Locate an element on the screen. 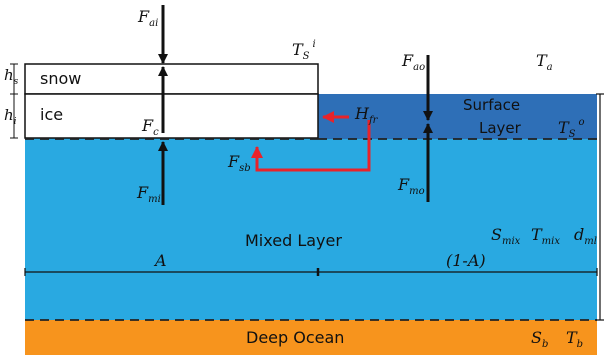 This screenshot has width=608, height=355. label-t-s-ice: TSi is located at coordinates (304, 50).